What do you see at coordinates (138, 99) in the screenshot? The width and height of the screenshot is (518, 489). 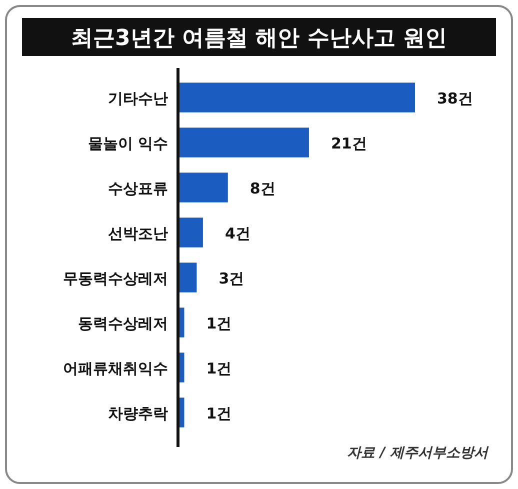 I see `y-tick-label: 기타수난` at bounding box center [138, 99].